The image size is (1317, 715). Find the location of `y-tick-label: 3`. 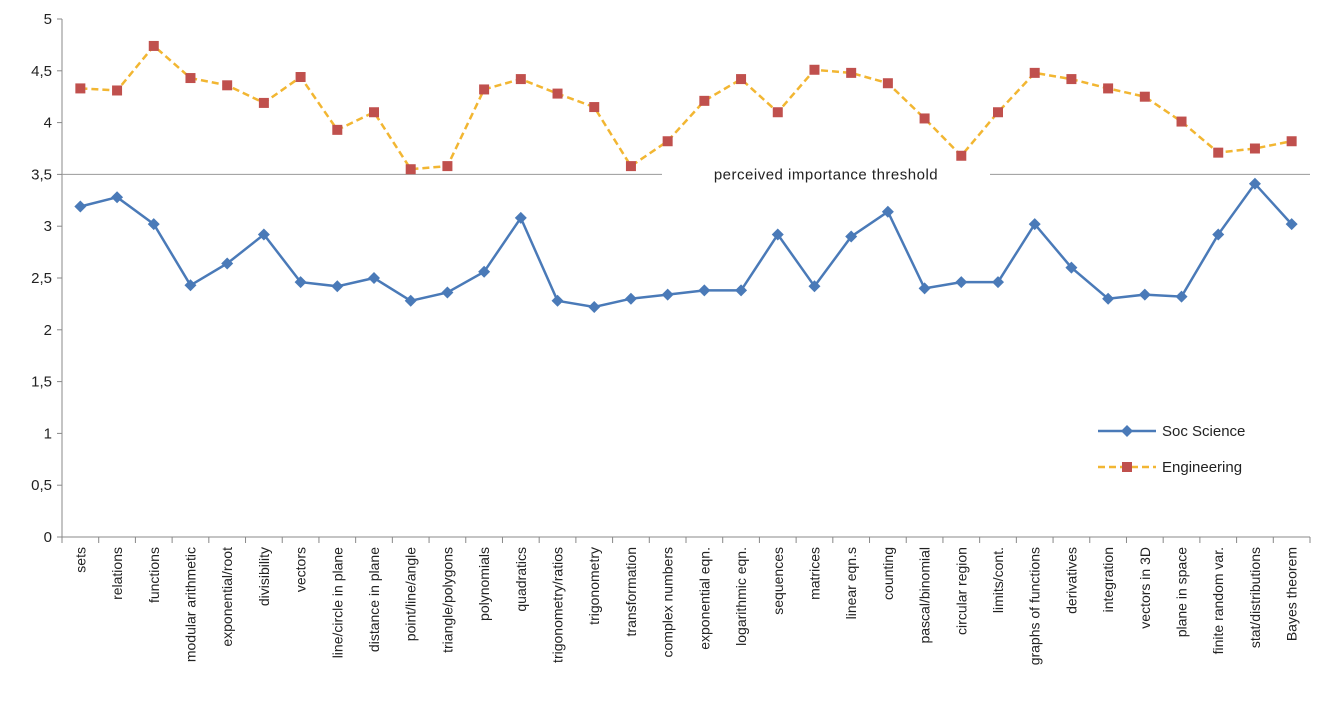

y-tick-label: 3 is located at coordinates (48, 226).